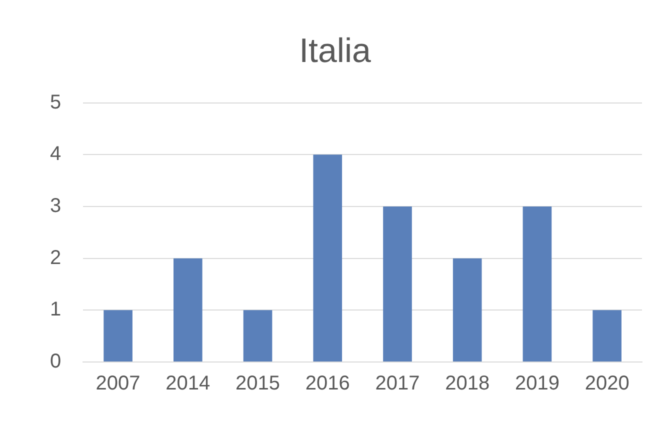 Image resolution: width=670 pixels, height=422 pixels. What do you see at coordinates (467, 383) in the screenshot?
I see `x-tick-label: 2018` at bounding box center [467, 383].